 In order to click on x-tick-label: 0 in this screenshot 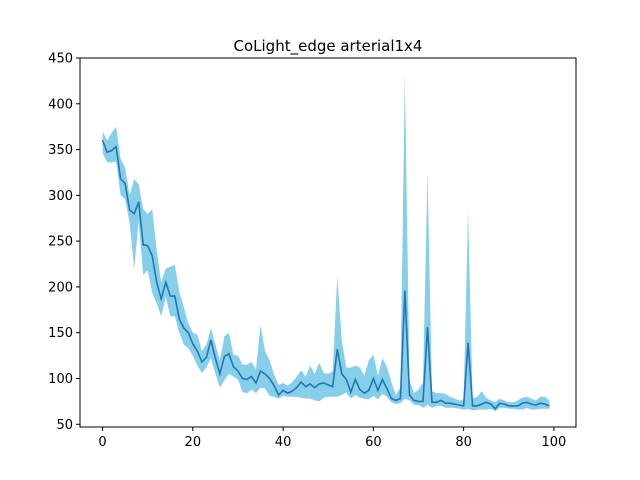, I will do `click(102, 442)`.